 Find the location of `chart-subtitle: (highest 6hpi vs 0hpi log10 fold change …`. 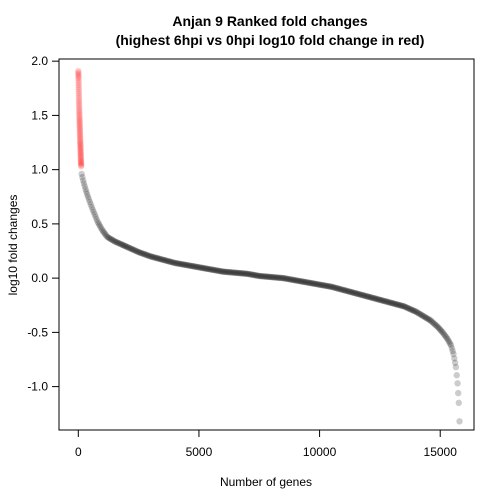

chart-subtitle: (highest 6hpi vs 0hpi log10 fold change … is located at coordinates (270, 40).